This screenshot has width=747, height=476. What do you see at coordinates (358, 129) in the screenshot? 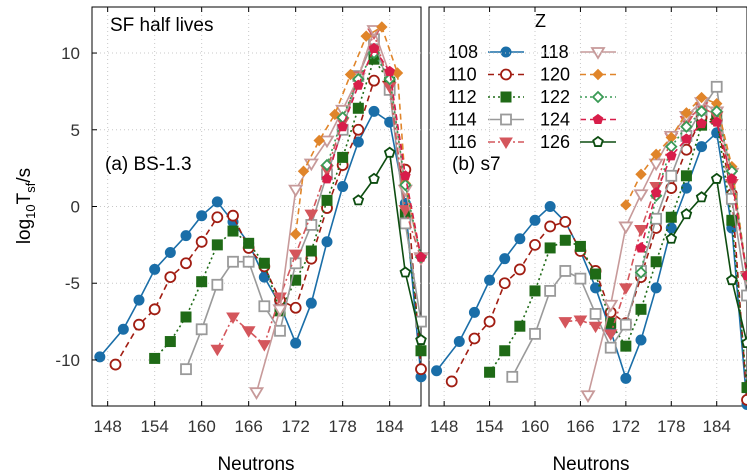
I see `point-z110-n180` at bounding box center [358, 129].